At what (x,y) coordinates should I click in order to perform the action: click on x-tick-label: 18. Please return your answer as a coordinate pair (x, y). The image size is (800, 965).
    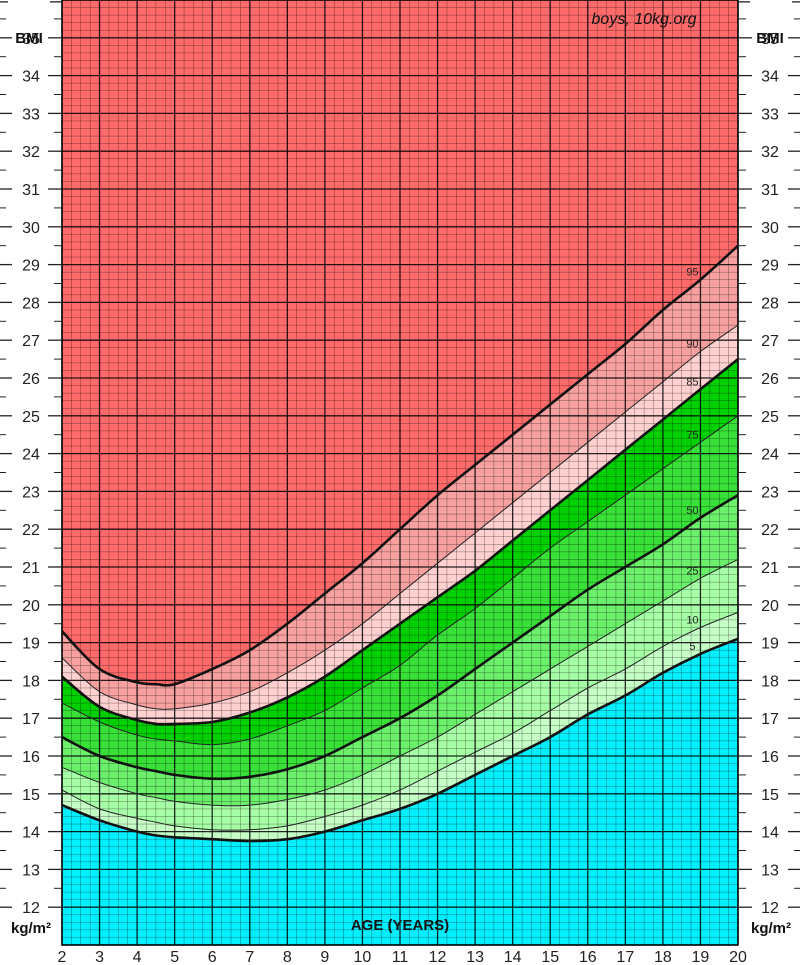
    Looking at the image, I should click on (663, 957).